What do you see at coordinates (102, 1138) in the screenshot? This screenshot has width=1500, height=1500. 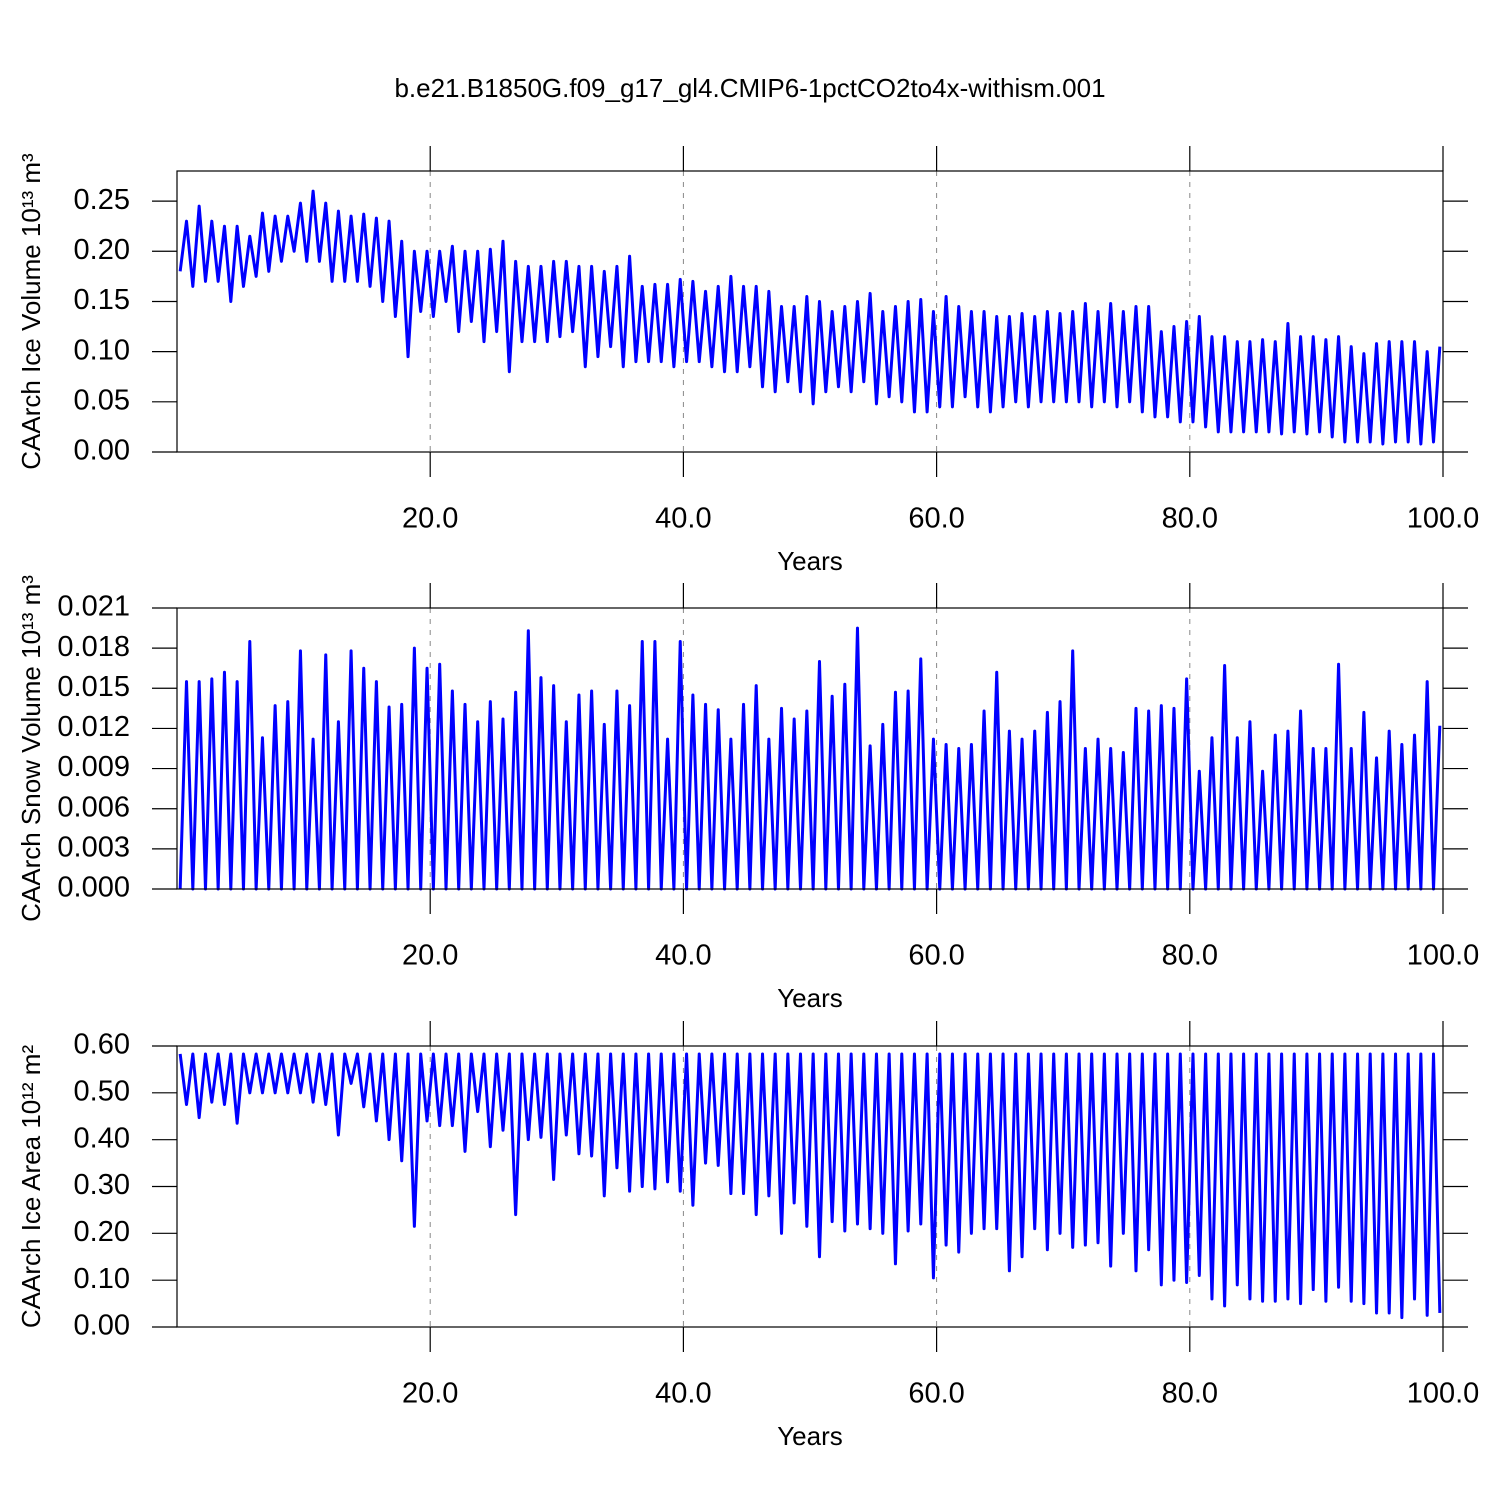 I see `y-tick-label: 0.40` at bounding box center [102, 1138].